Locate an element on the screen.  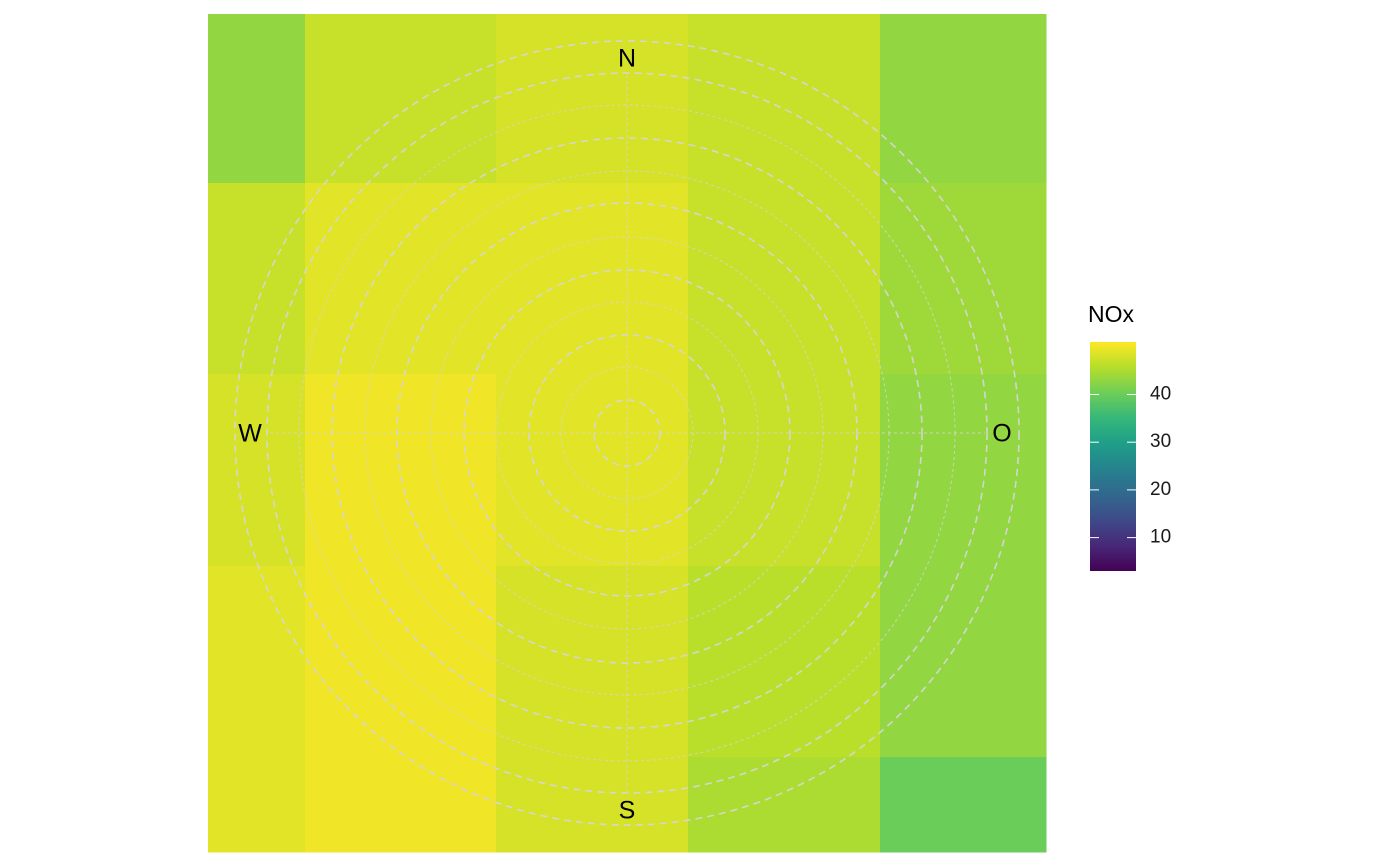
legend-ticks: 10 20 30 40 is located at coordinates (1130, 465).